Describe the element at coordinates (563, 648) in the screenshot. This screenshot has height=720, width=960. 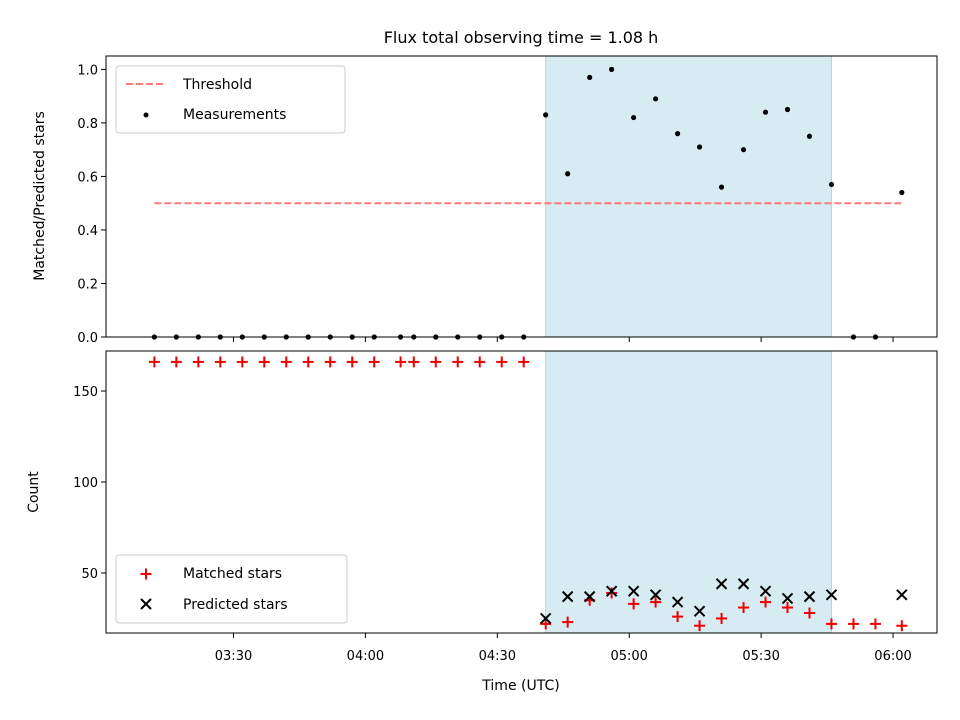
I see `bottom-x-ticks: 03:30 04:00 04:30 05:00 05:30 06:00` at that location.